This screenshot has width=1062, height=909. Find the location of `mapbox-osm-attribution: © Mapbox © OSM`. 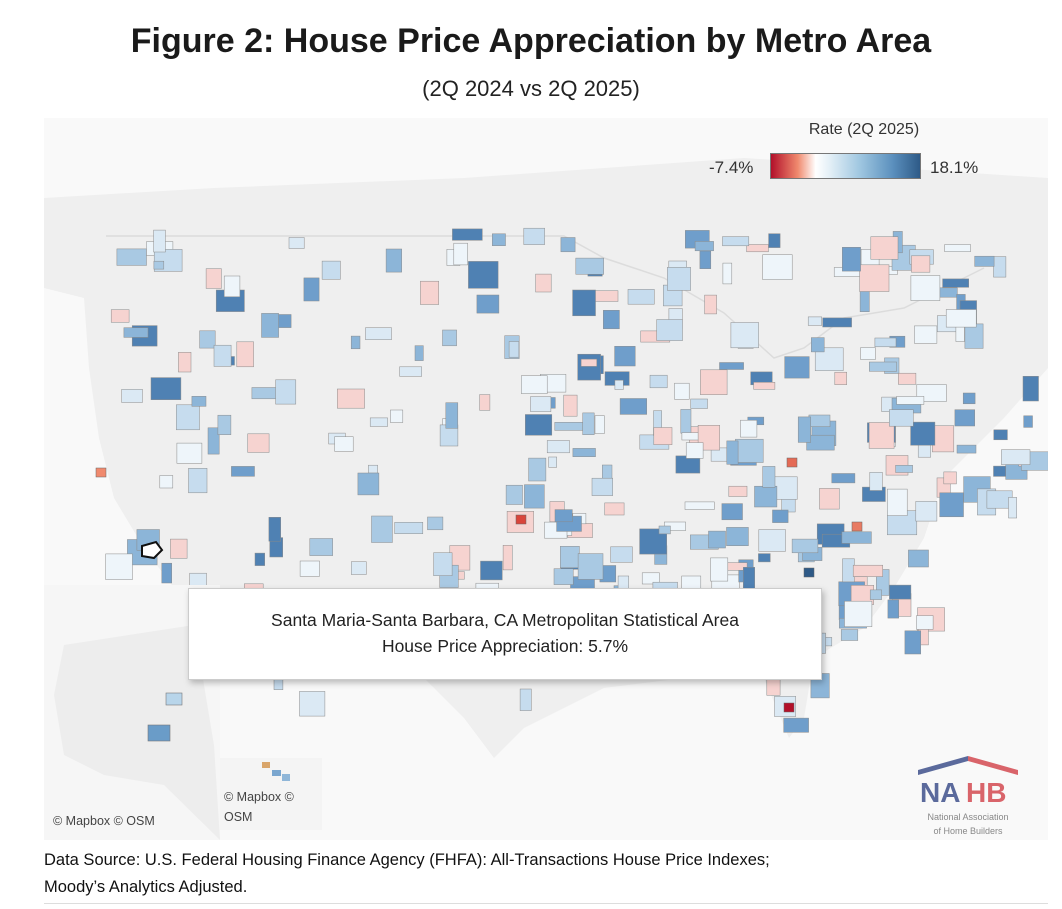

mapbox-osm-attribution: © Mapbox © OSM is located at coordinates (104, 821).